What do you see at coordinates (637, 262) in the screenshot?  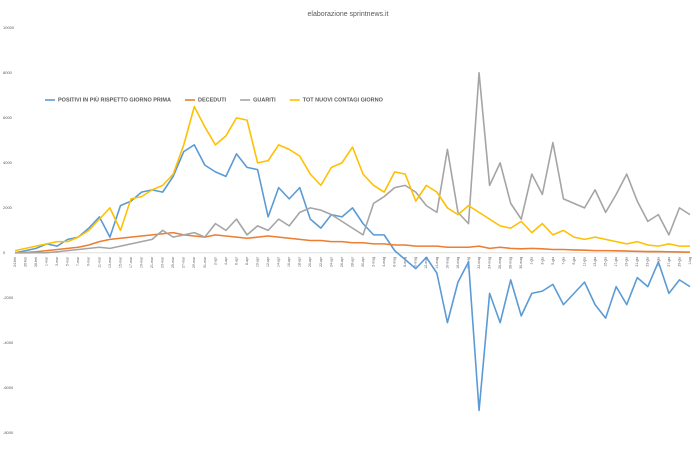 I see `x-tick-label: 21-giu` at bounding box center [637, 262].